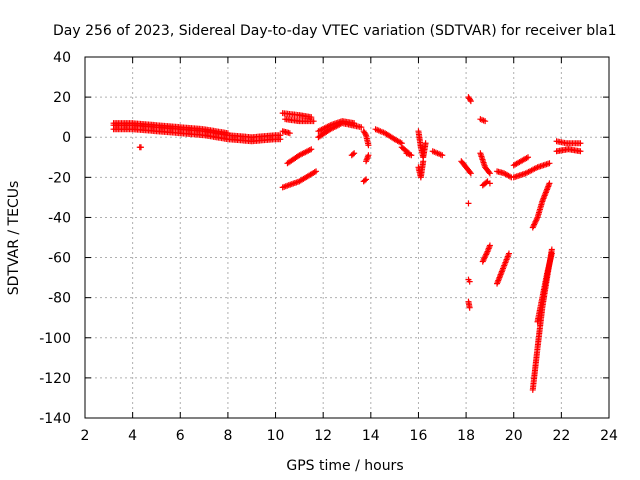  What do you see at coordinates (55, 419) in the screenshot?
I see `y-tick-label: -140` at bounding box center [55, 419].